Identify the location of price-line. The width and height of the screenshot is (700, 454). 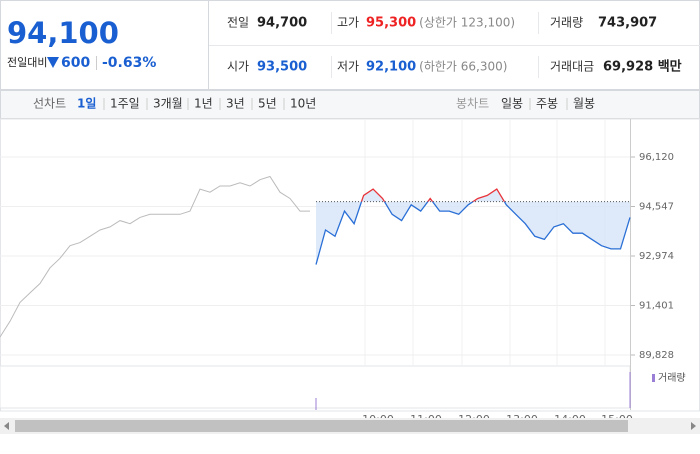
(473, 233).